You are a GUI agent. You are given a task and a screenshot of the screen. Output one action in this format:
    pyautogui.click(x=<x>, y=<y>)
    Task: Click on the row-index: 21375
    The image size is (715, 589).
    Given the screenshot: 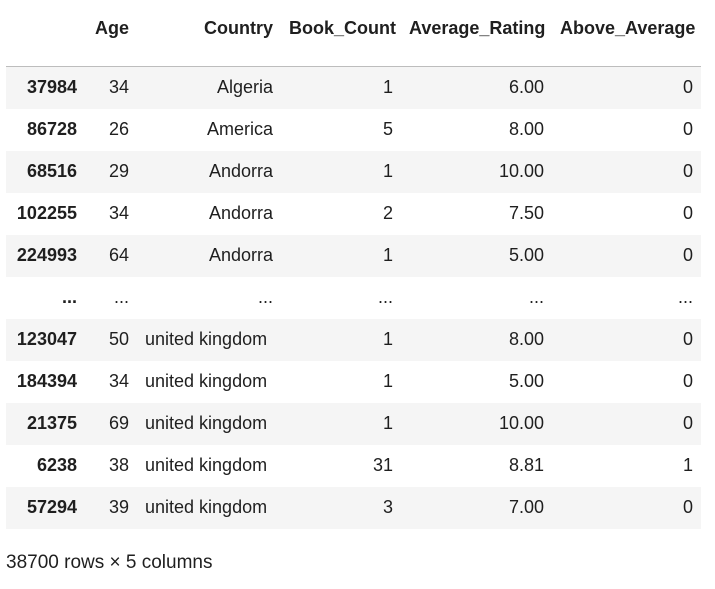 What is the action you would take?
    pyautogui.click(x=51, y=423)
    